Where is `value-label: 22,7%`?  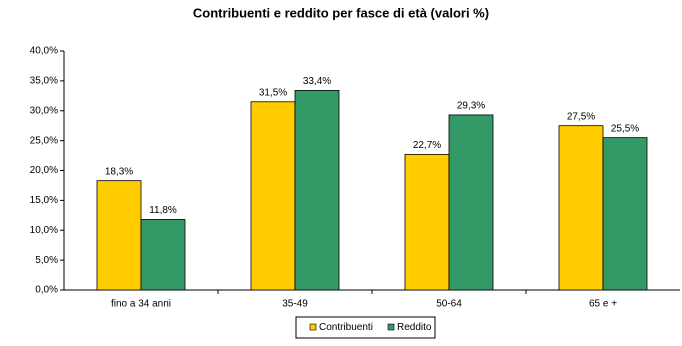
value-label: 22,7% is located at coordinates (427, 145).